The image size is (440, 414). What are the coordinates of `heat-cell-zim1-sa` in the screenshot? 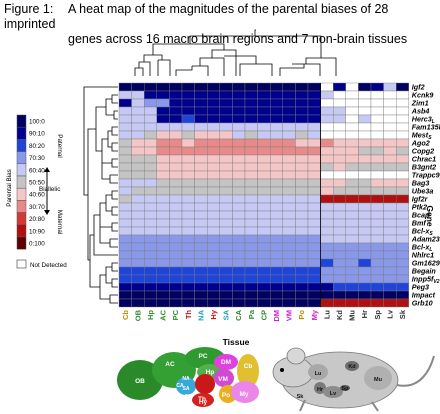 It's located at (226, 103).